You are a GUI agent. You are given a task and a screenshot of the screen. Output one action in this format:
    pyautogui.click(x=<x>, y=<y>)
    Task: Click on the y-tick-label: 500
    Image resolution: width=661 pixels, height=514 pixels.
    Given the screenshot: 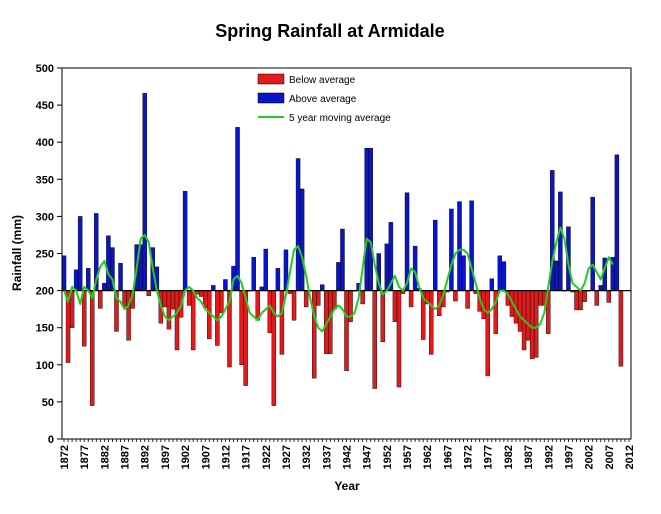 What is the action you would take?
    pyautogui.click(x=45, y=69)
    